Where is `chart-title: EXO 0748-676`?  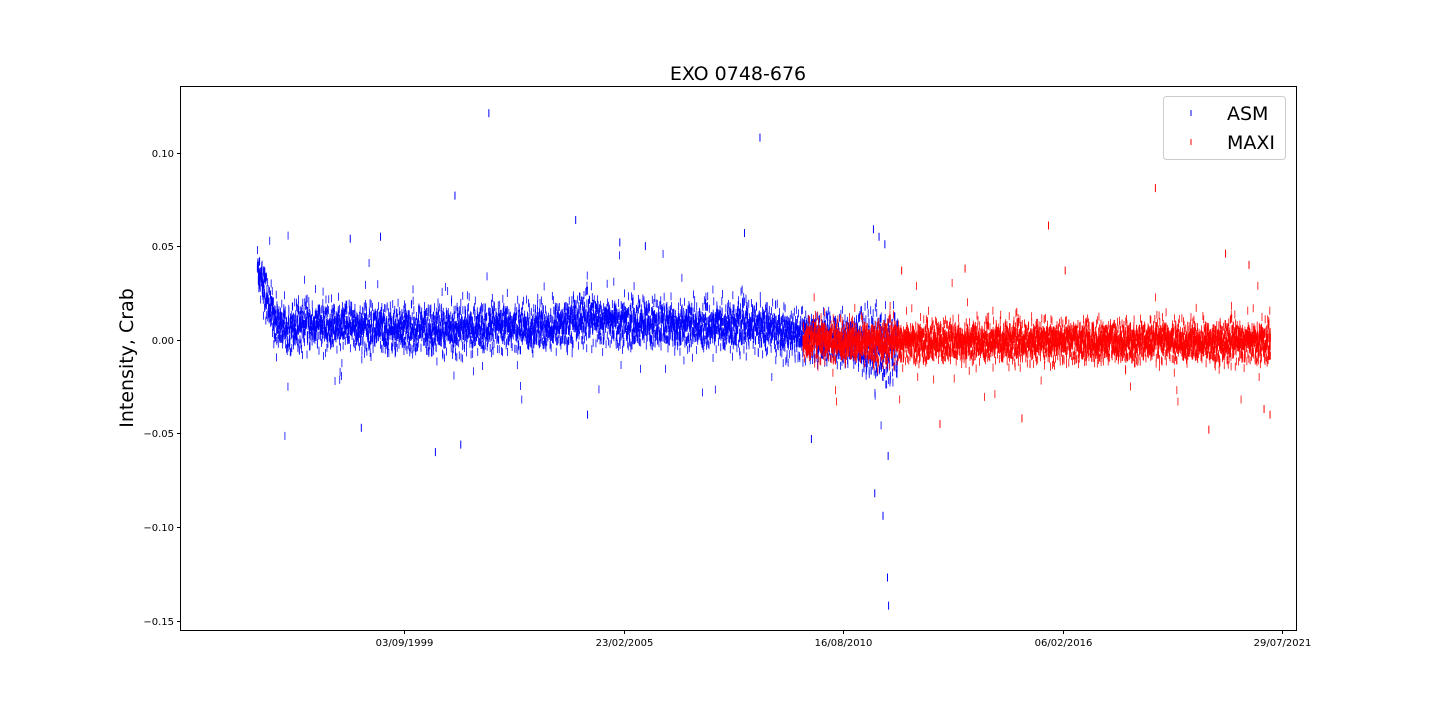 chart-title: EXO 0748-676 is located at coordinates (738, 74).